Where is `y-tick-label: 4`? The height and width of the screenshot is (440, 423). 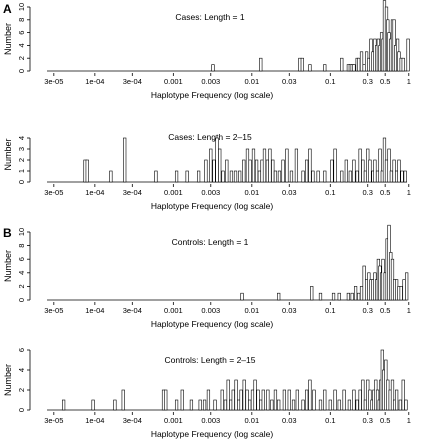 y-tick-label: 4 is located at coordinates (21, 138).